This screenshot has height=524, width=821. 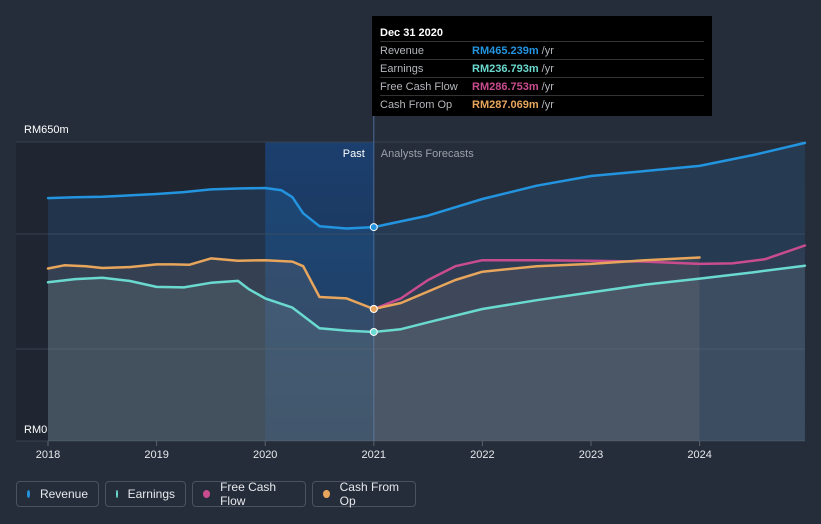 I want to click on legend-label: Free Cash Flow, so click(x=248, y=494).